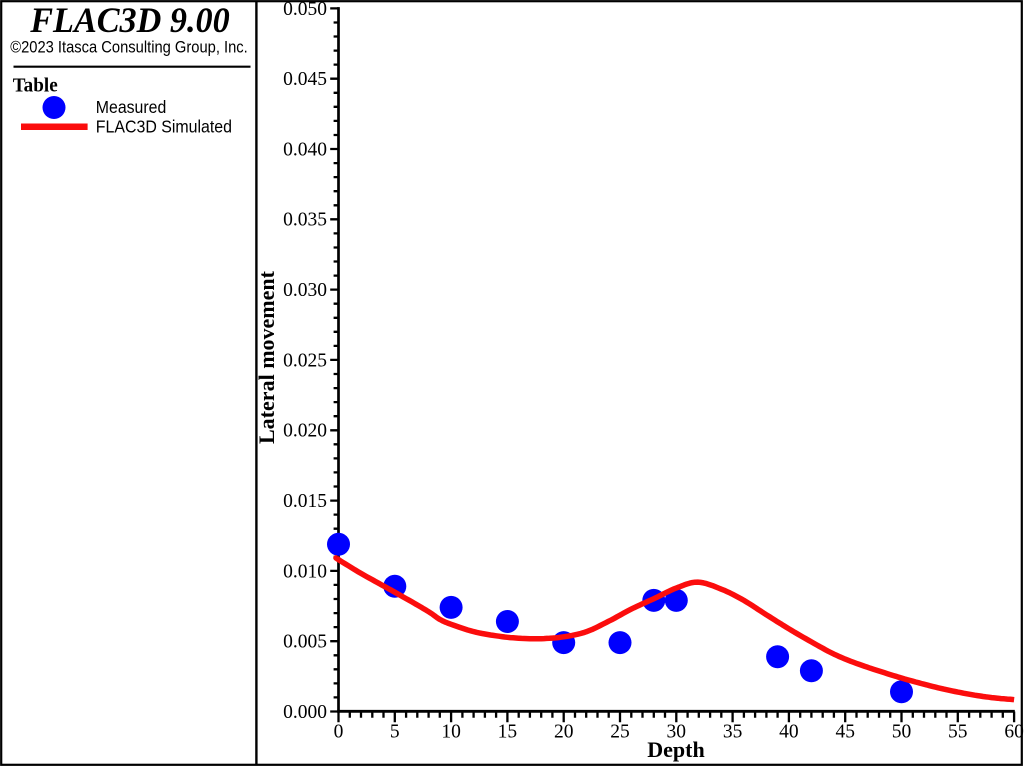 The image size is (1024, 768). I want to click on svg-text: 45, so click(845, 732).